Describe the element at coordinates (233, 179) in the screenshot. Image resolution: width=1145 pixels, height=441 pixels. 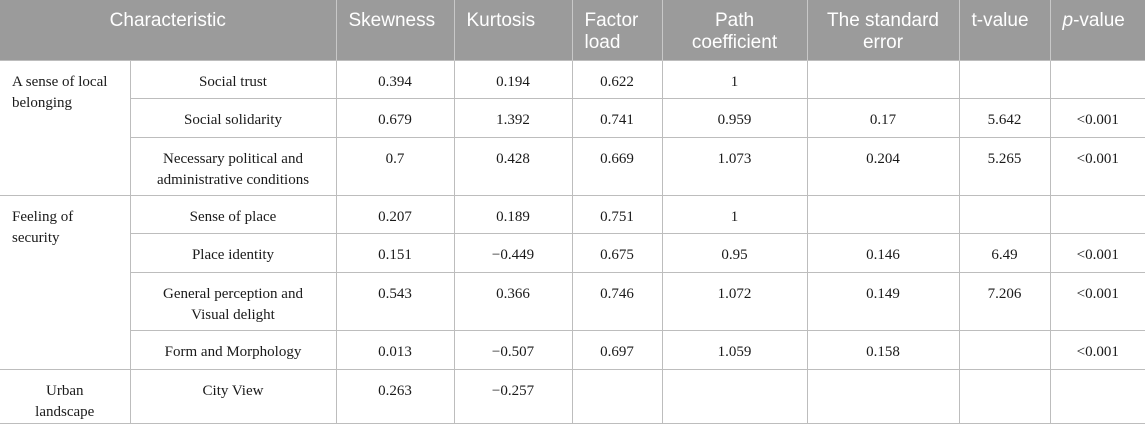
I see `item-label-line2: administrative conditions` at that location.